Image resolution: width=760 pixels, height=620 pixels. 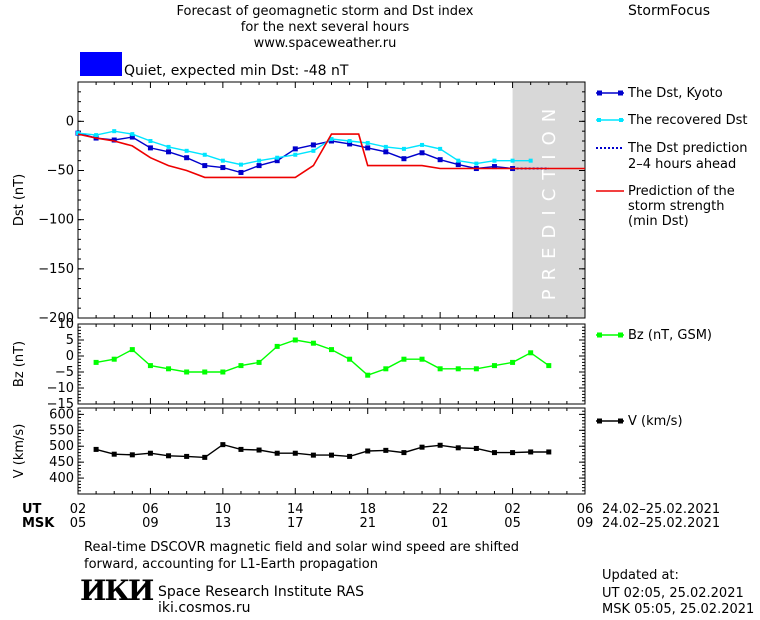 I want to click on legend-label-kyoto: The Dst, Kyoto, so click(x=675, y=93).